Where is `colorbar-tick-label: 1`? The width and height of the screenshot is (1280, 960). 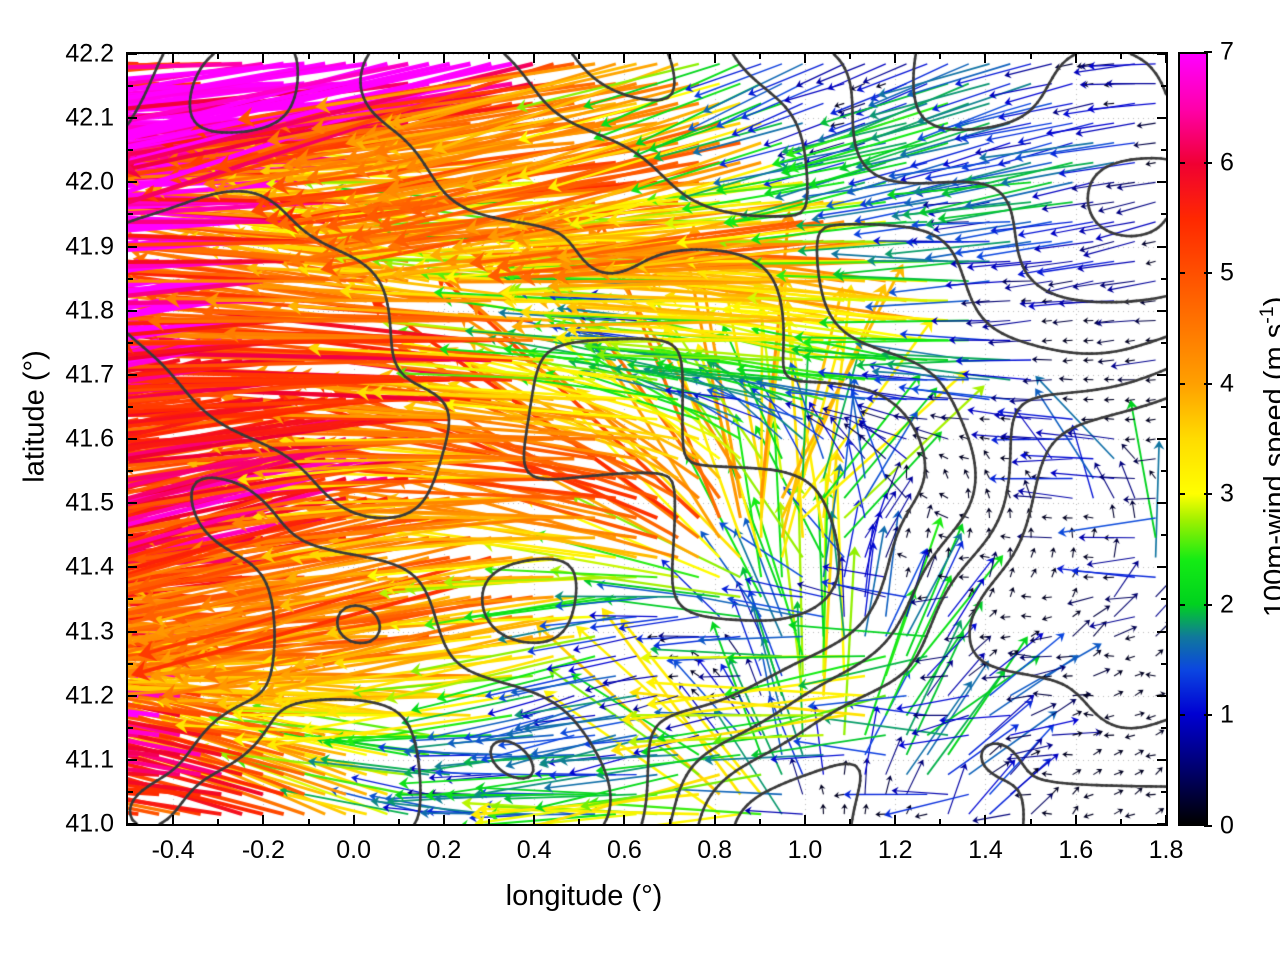
colorbar-tick-label: 1 is located at coordinates (1227, 714).